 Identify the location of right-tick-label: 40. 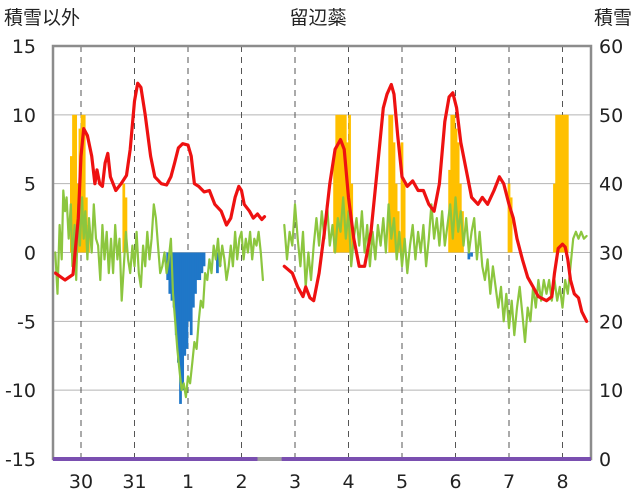
(611, 185).